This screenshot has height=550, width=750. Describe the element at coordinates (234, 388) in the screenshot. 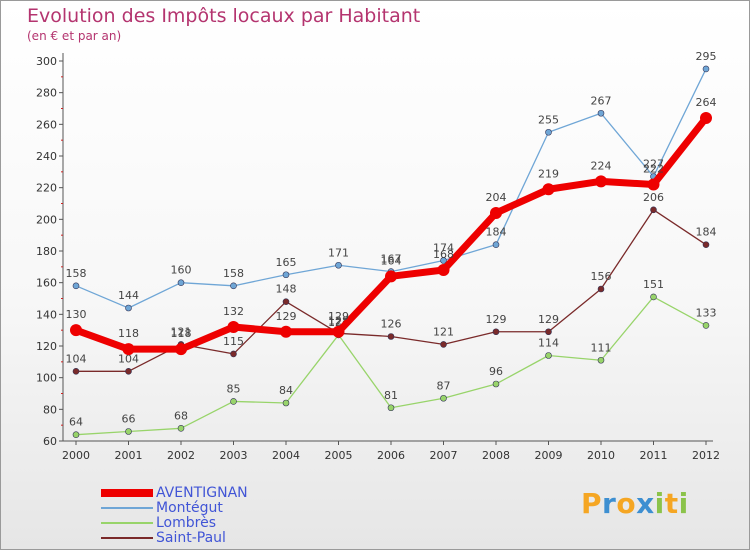

I see `data-label-lombr-s: 85` at that location.